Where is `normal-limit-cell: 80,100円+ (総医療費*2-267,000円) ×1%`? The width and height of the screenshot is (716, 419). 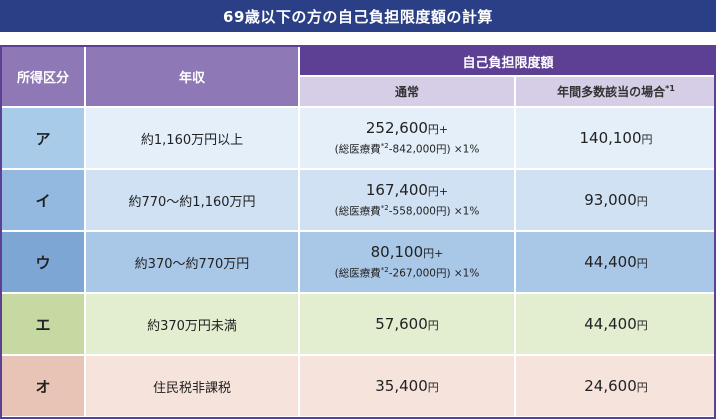 normal-limit-cell: 80,100円+ (総医療費*2-267,000円) ×1% is located at coordinates (407, 262).